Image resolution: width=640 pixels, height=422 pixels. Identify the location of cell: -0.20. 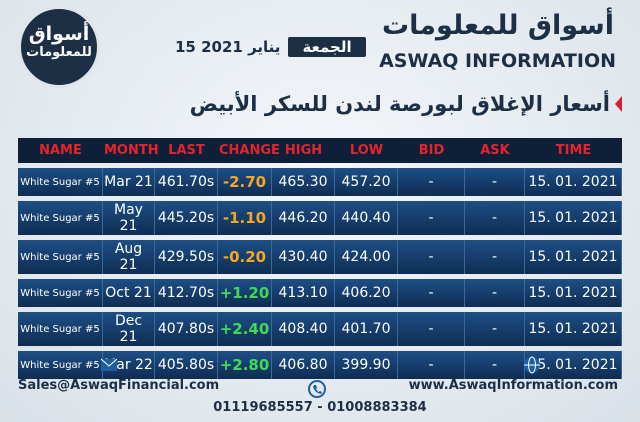
(245, 257).